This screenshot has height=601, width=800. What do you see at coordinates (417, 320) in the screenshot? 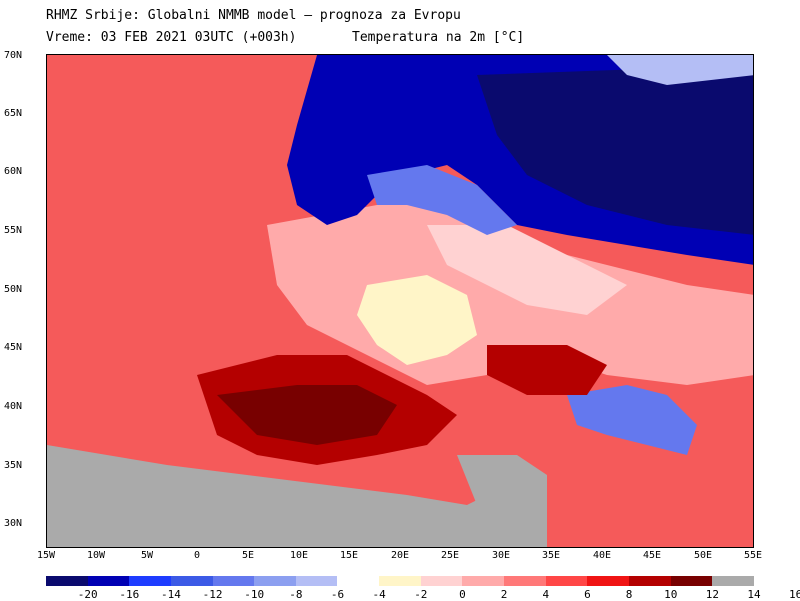
I see `balkans-cream-area` at bounding box center [417, 320].